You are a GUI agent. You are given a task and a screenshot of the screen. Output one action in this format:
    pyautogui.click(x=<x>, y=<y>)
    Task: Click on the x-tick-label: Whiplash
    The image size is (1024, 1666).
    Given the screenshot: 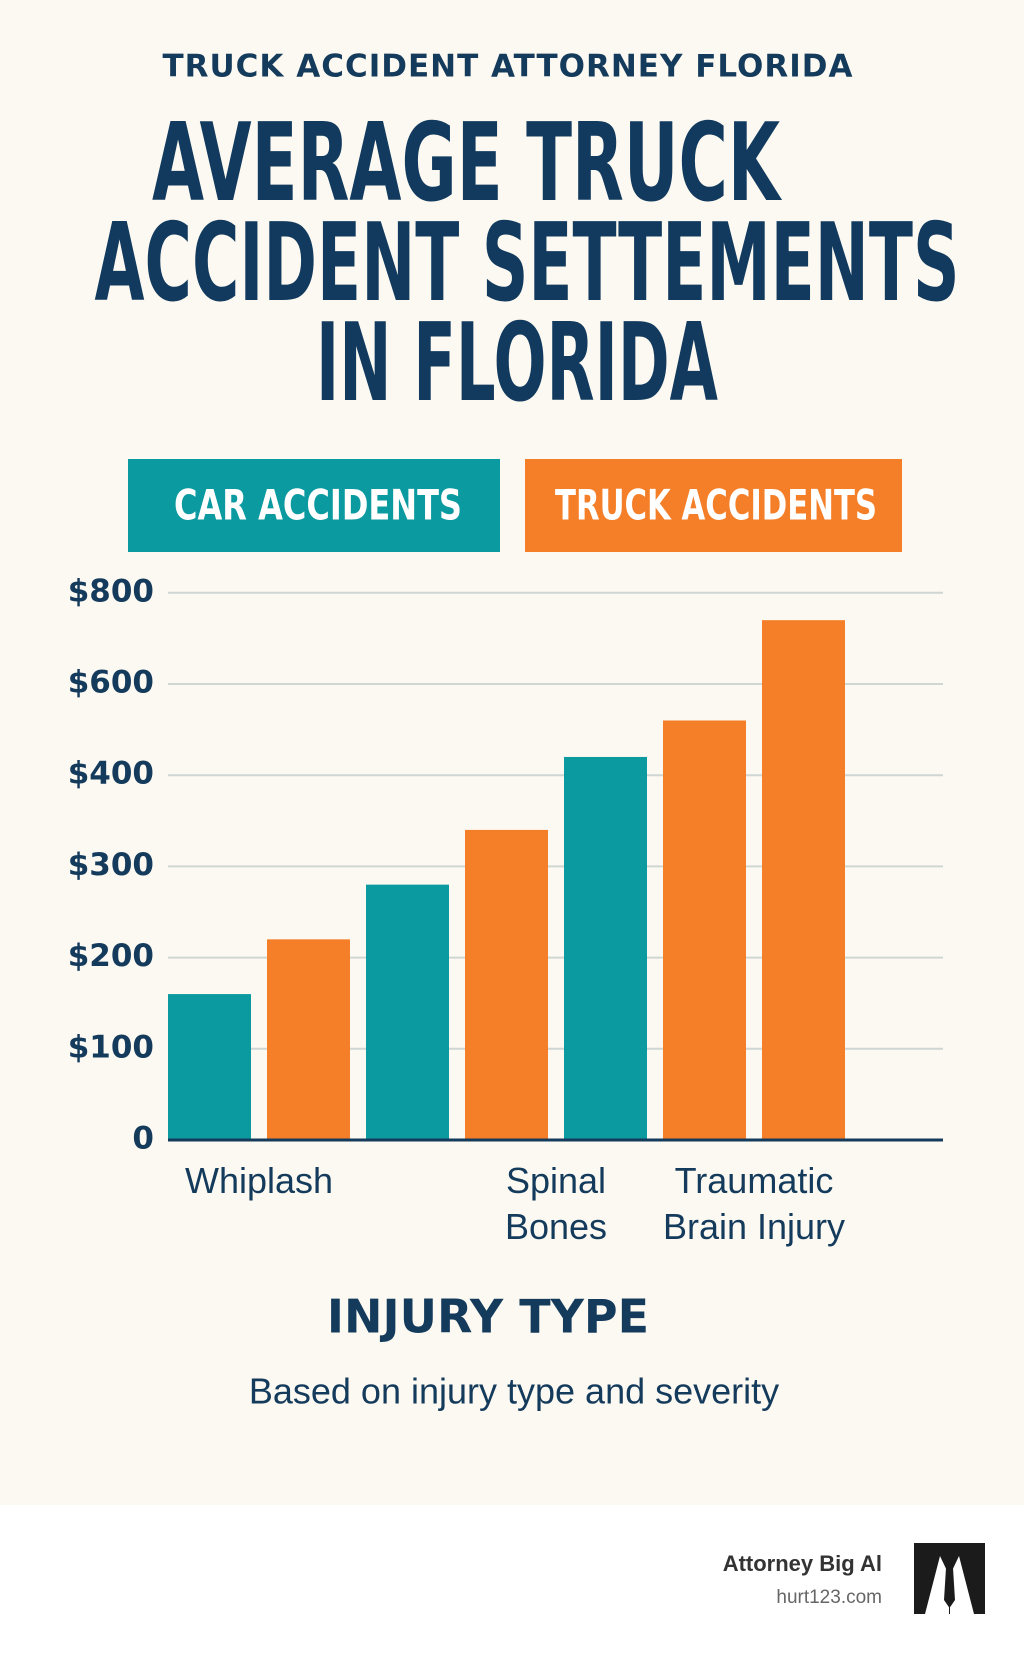 What is the action you would take?
    pyautogui.click(x=259, y=1180)
    